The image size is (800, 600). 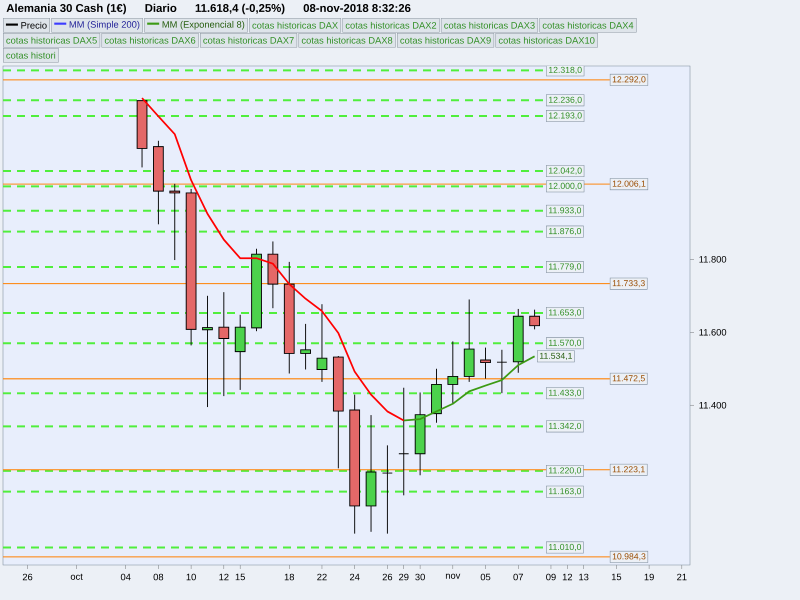 What do you see at coordinates (628, 470) in the screenshot?
I see `ref-line-label: 11.223,1` at bounding box center [628, 470].